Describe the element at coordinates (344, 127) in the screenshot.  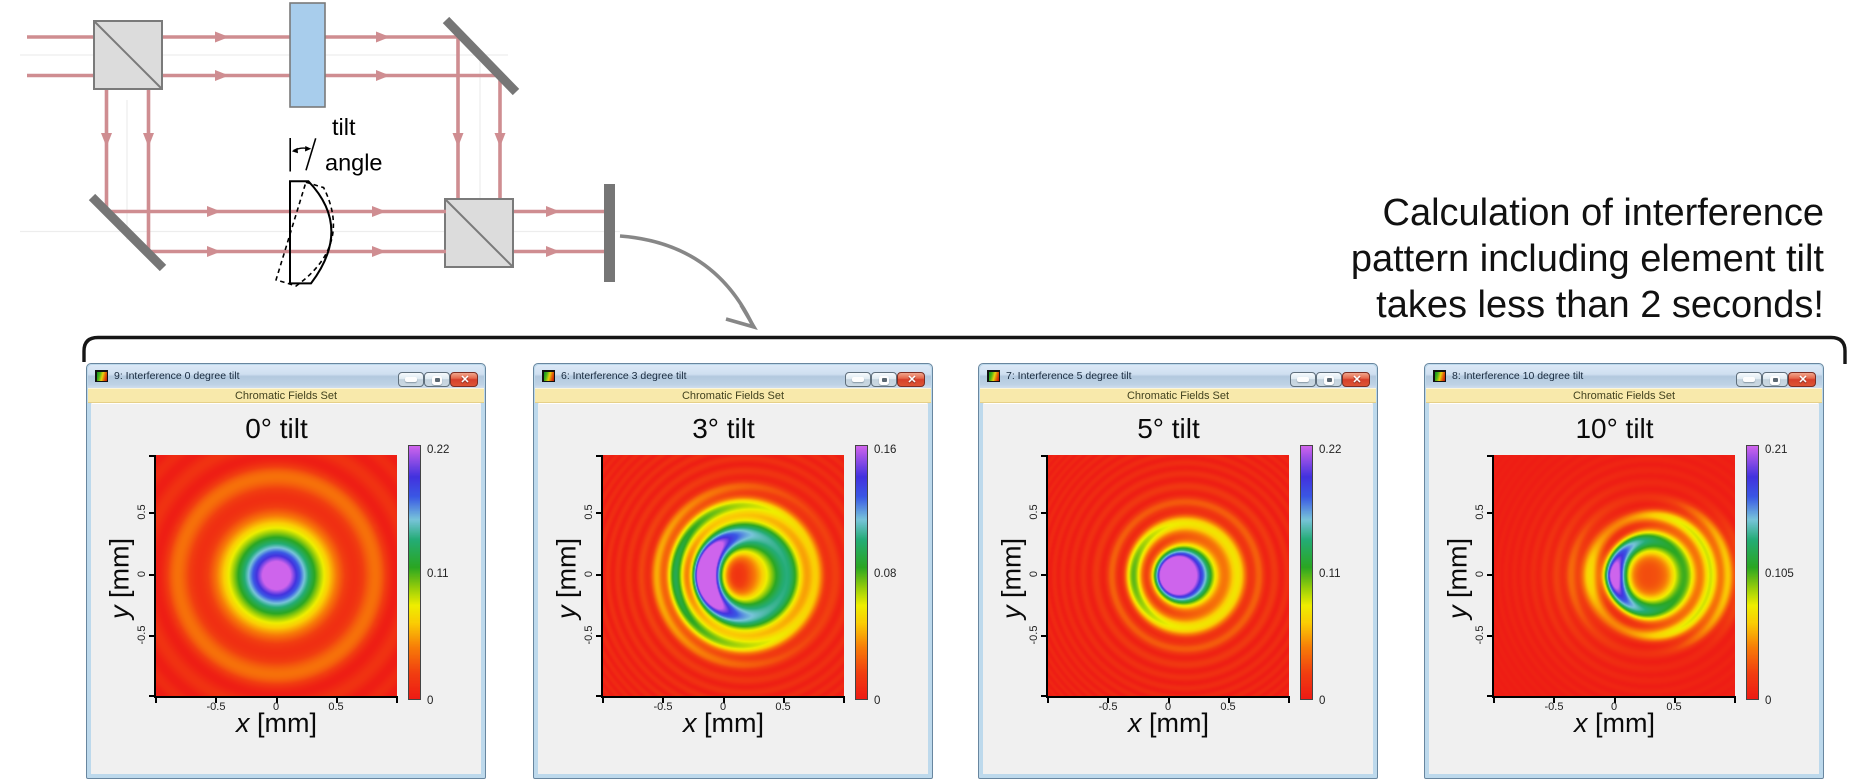
I see `svg-text: tilt` at that location.